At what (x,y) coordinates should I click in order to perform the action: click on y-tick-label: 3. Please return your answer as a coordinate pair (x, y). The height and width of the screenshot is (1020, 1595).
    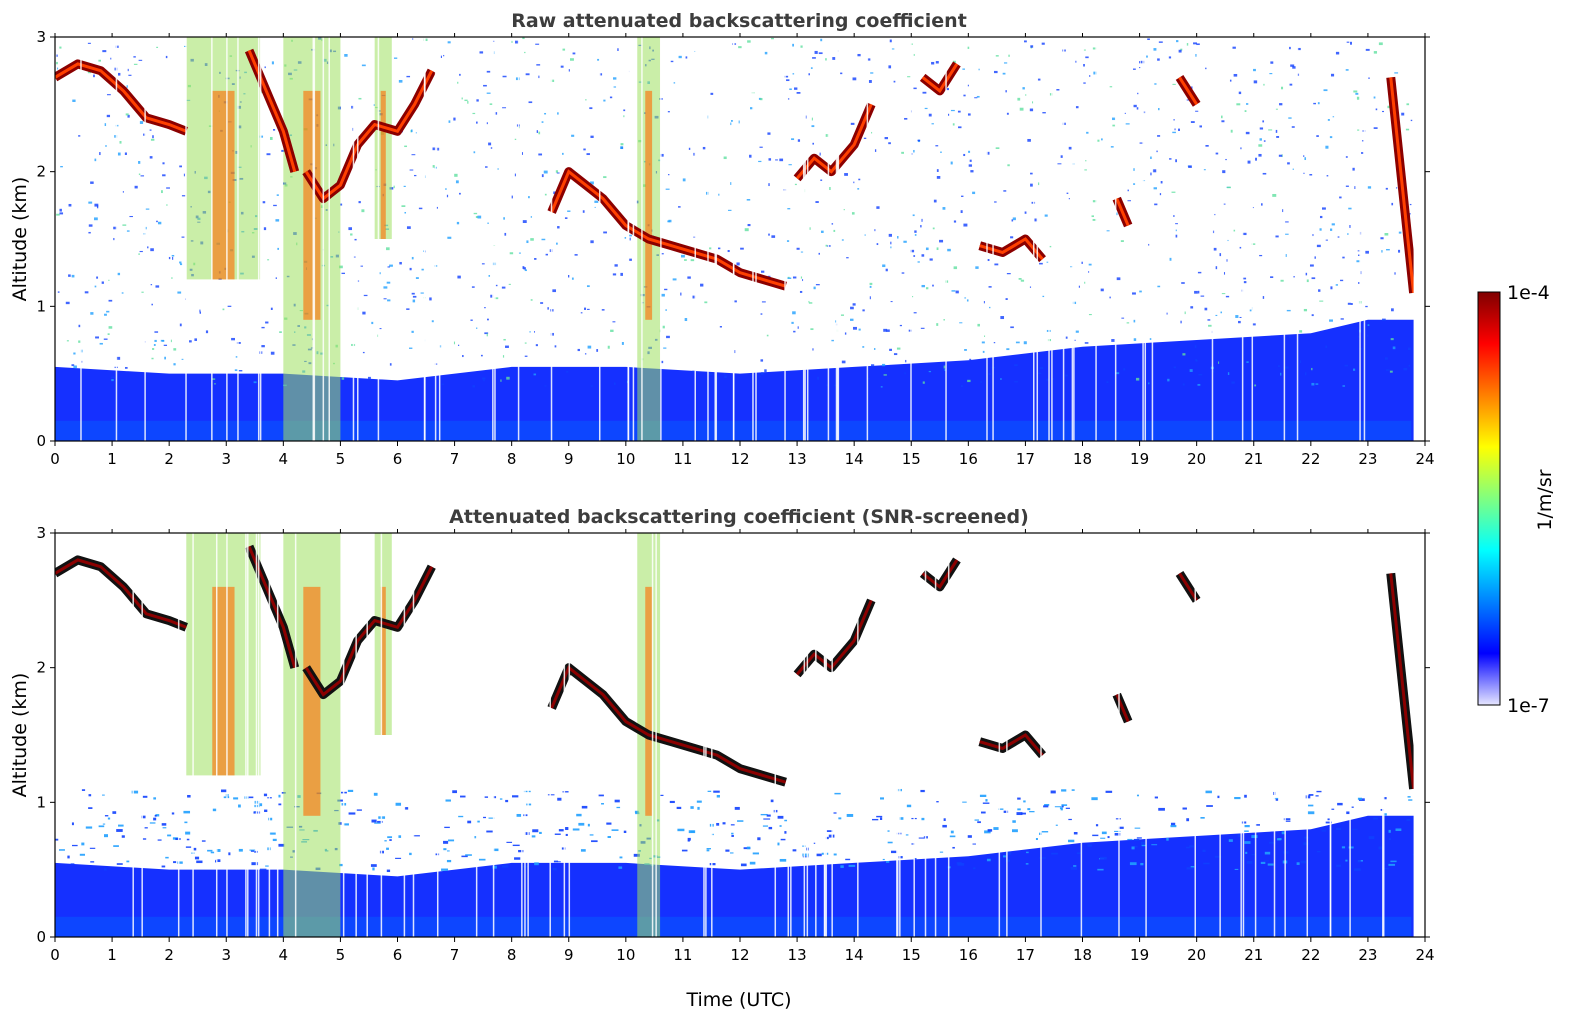
    Looking at the image, I should click on (41, 533).